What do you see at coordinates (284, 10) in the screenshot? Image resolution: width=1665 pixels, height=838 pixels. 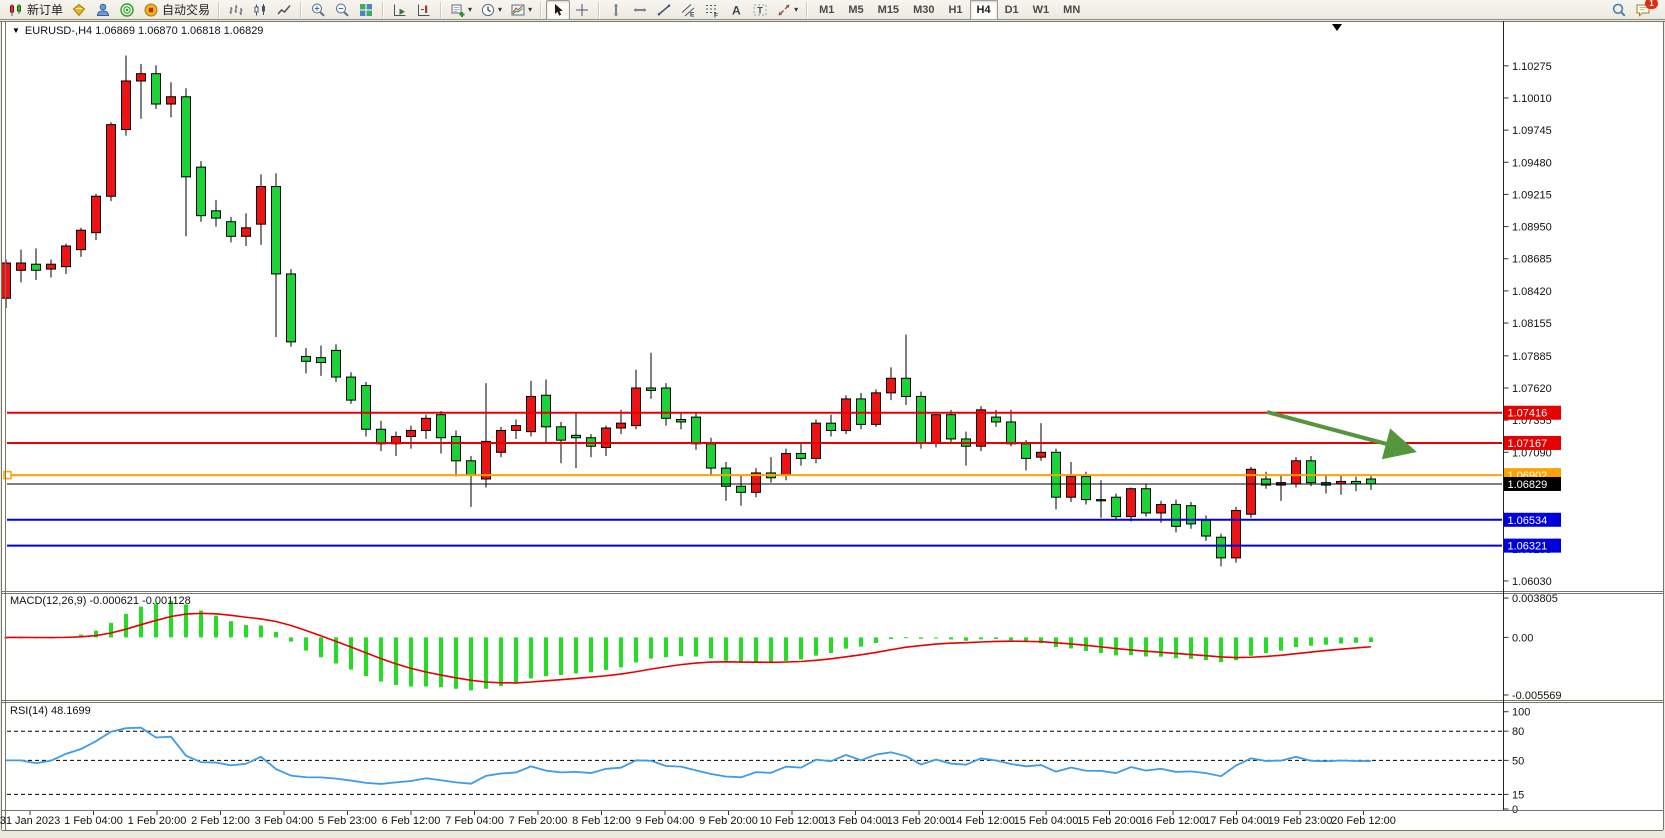 I see `line-chart-mode-button` at bounding box center [284, 10].